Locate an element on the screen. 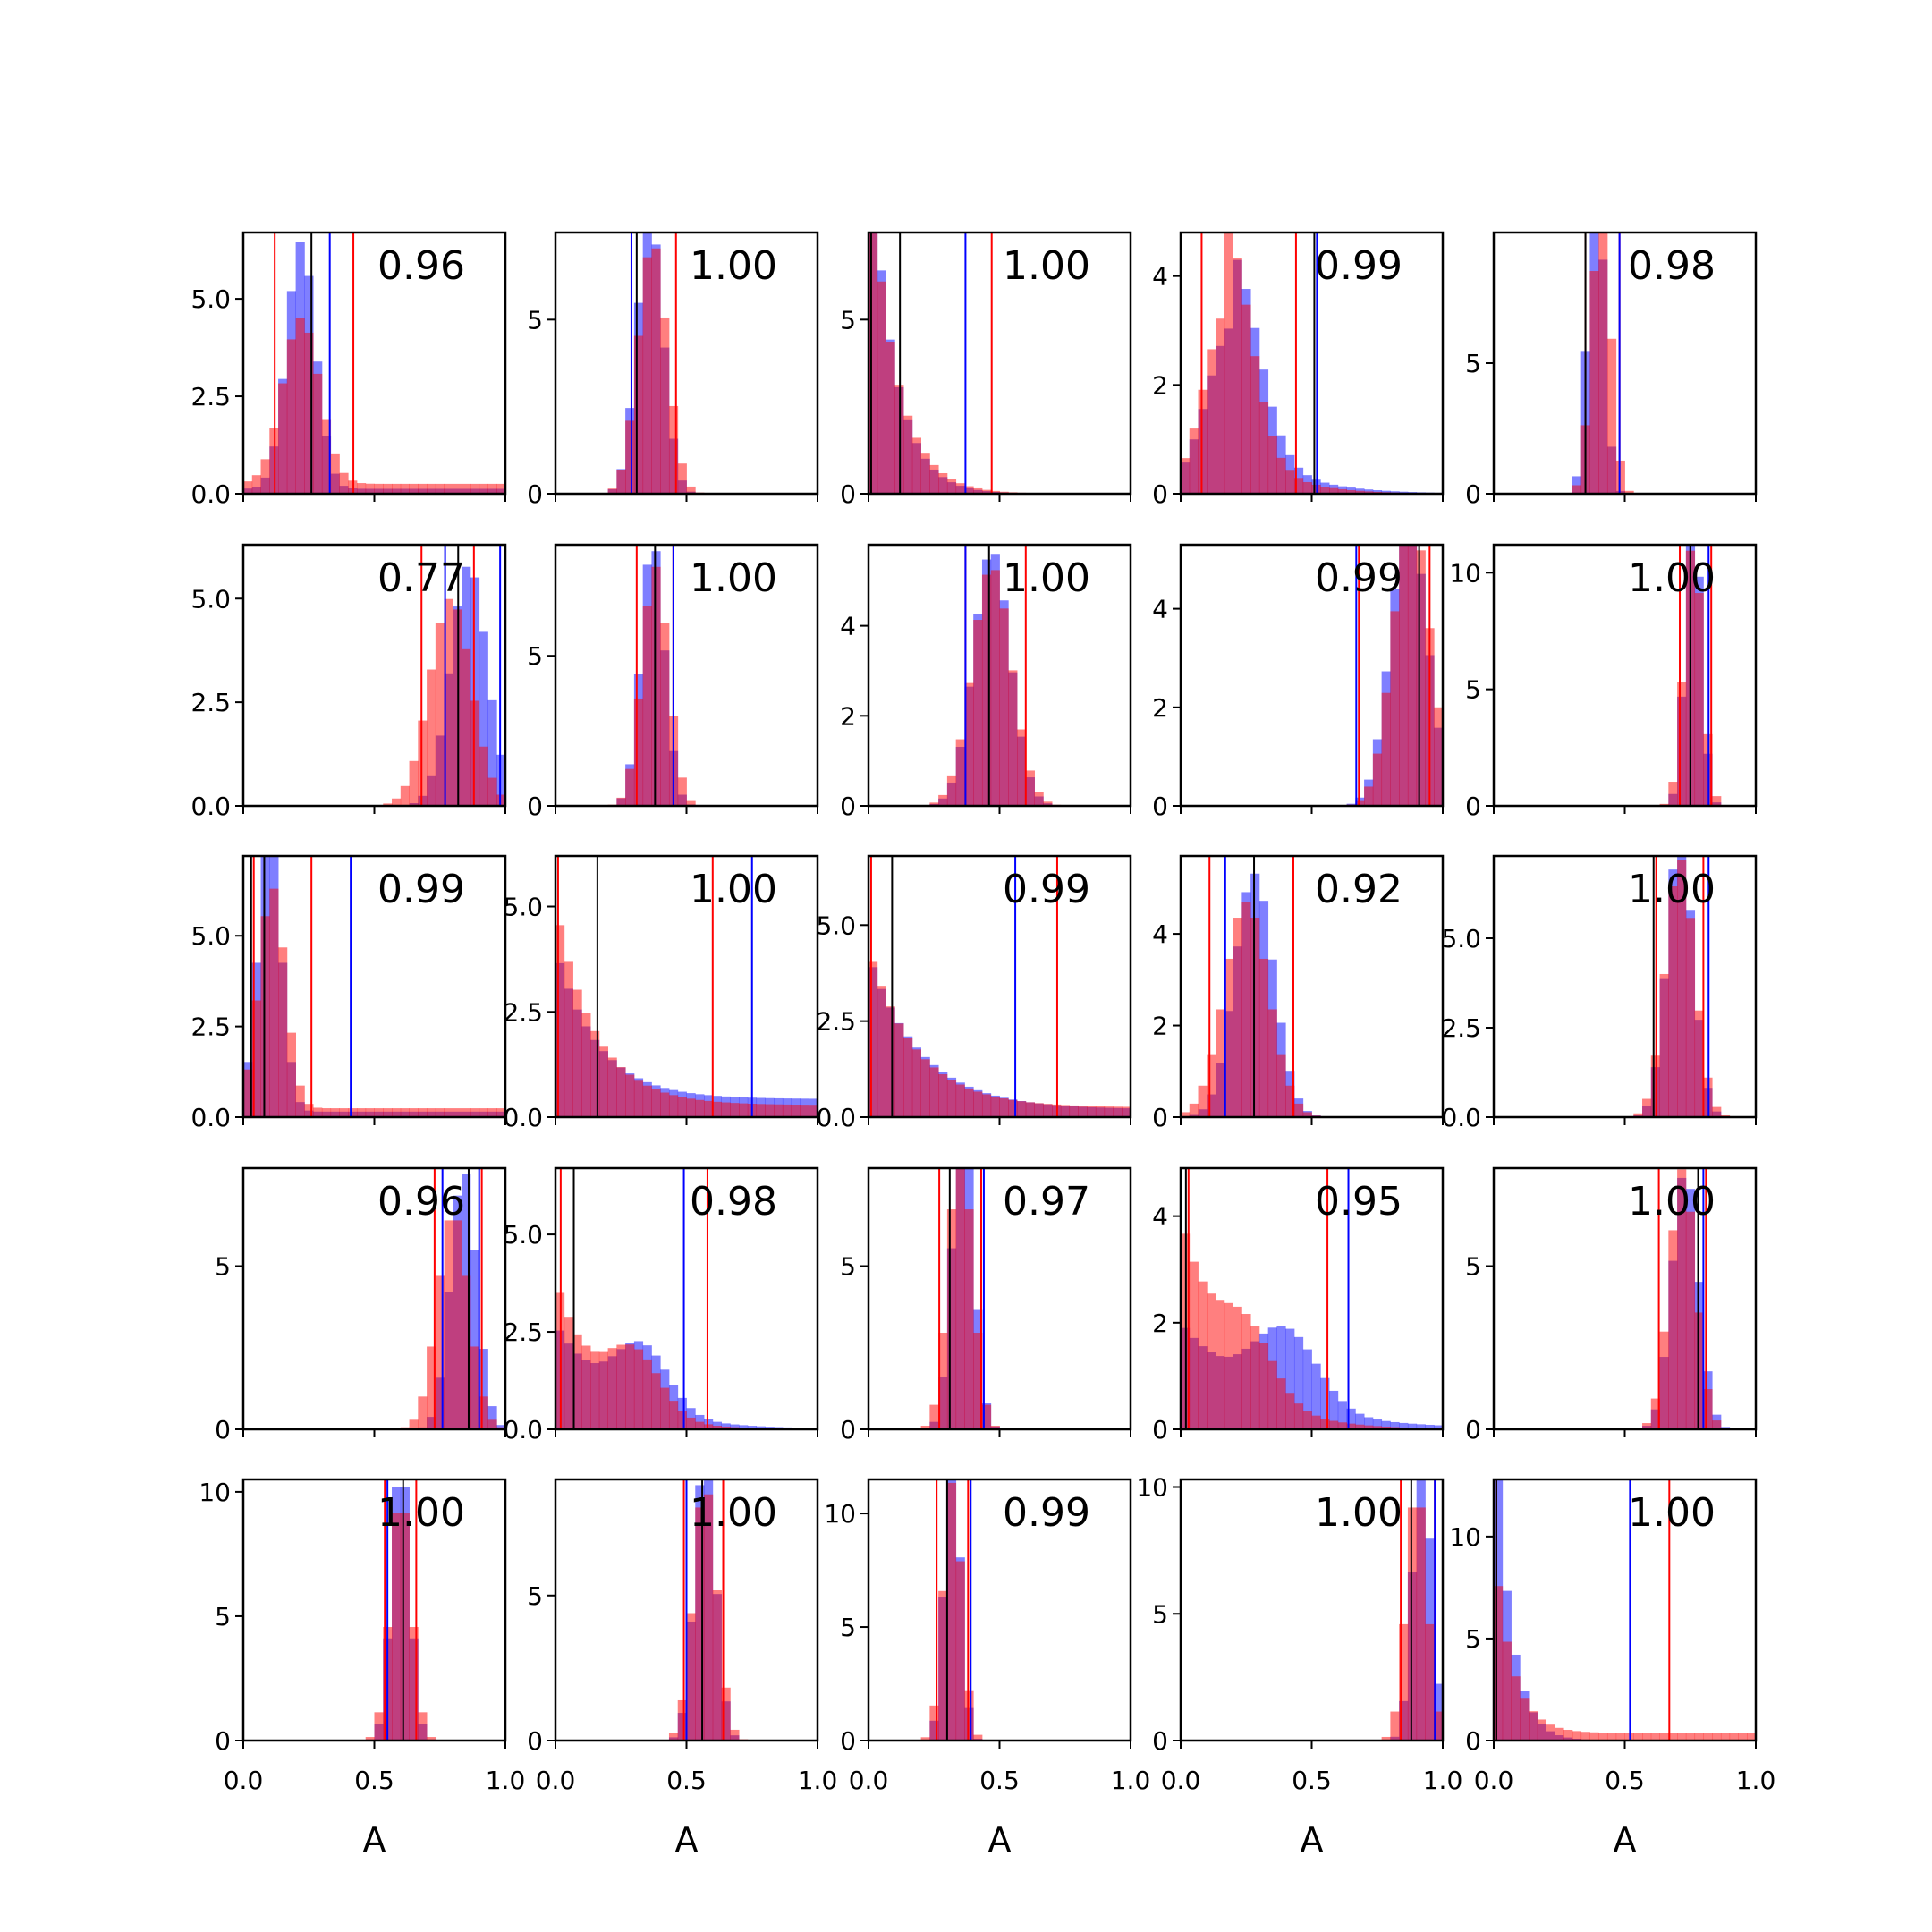  panel-annotation: 0.98 is located at coordinates (1672, 266).